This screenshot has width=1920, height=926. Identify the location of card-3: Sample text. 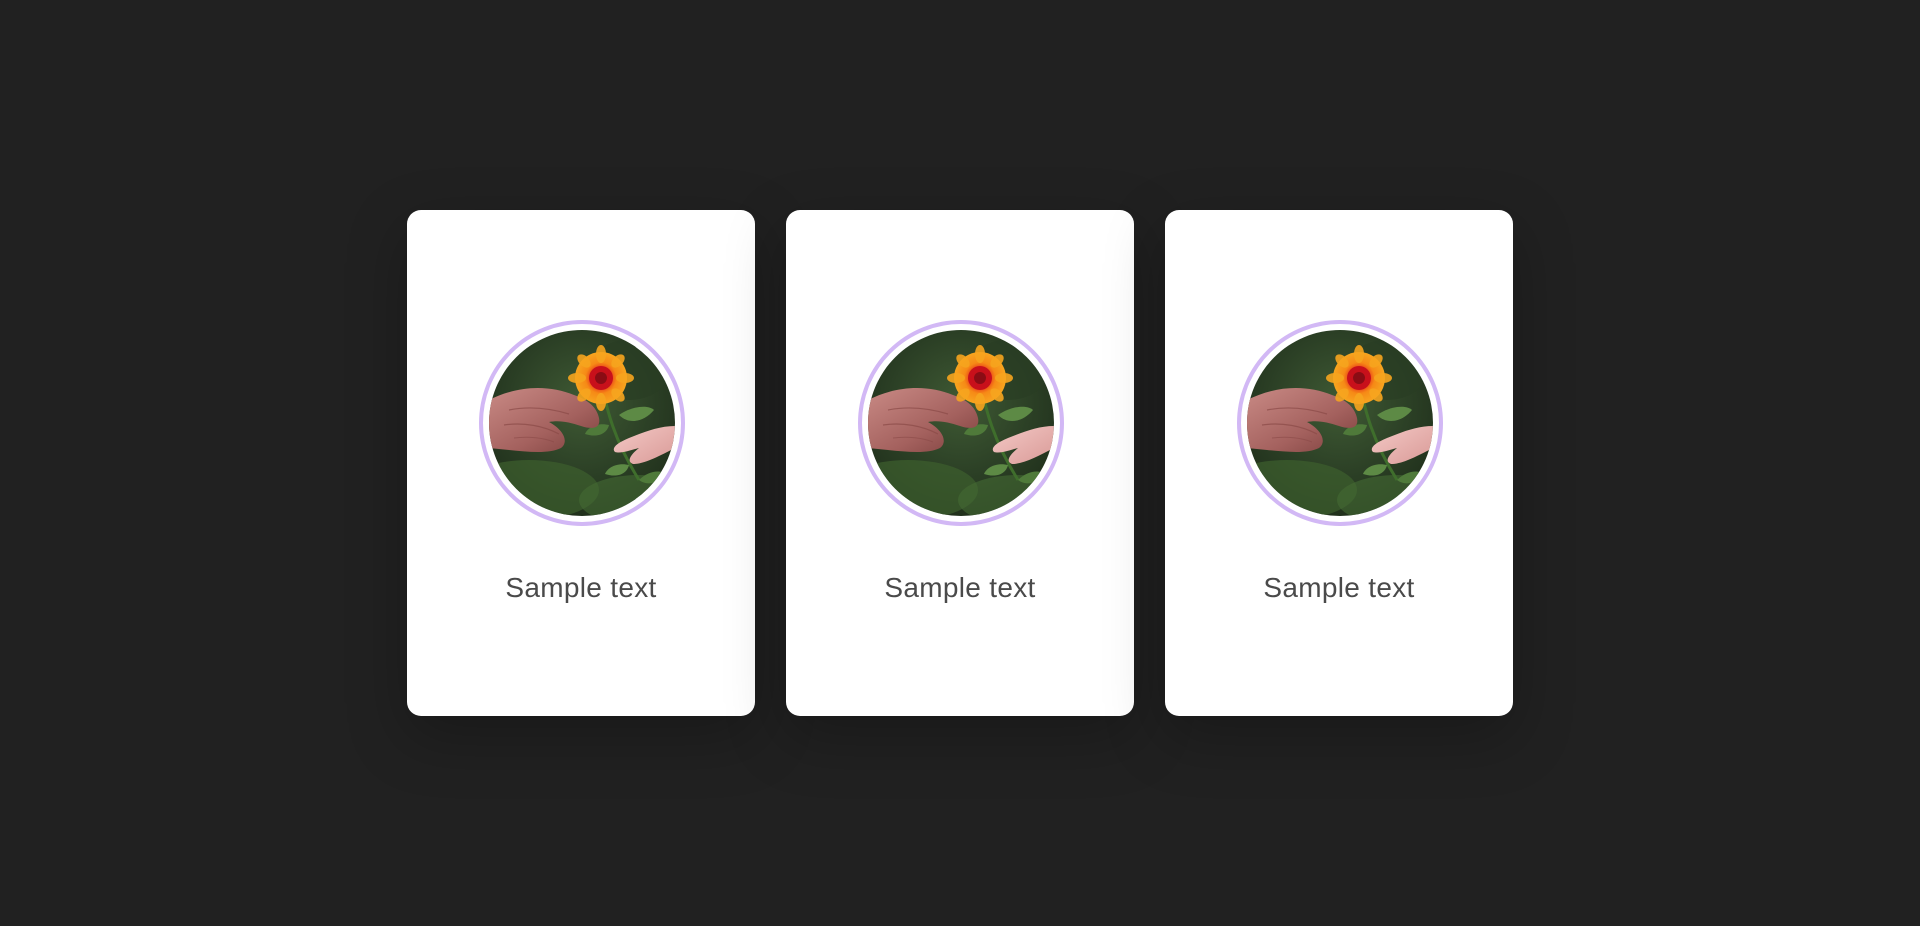
(1339, 463).